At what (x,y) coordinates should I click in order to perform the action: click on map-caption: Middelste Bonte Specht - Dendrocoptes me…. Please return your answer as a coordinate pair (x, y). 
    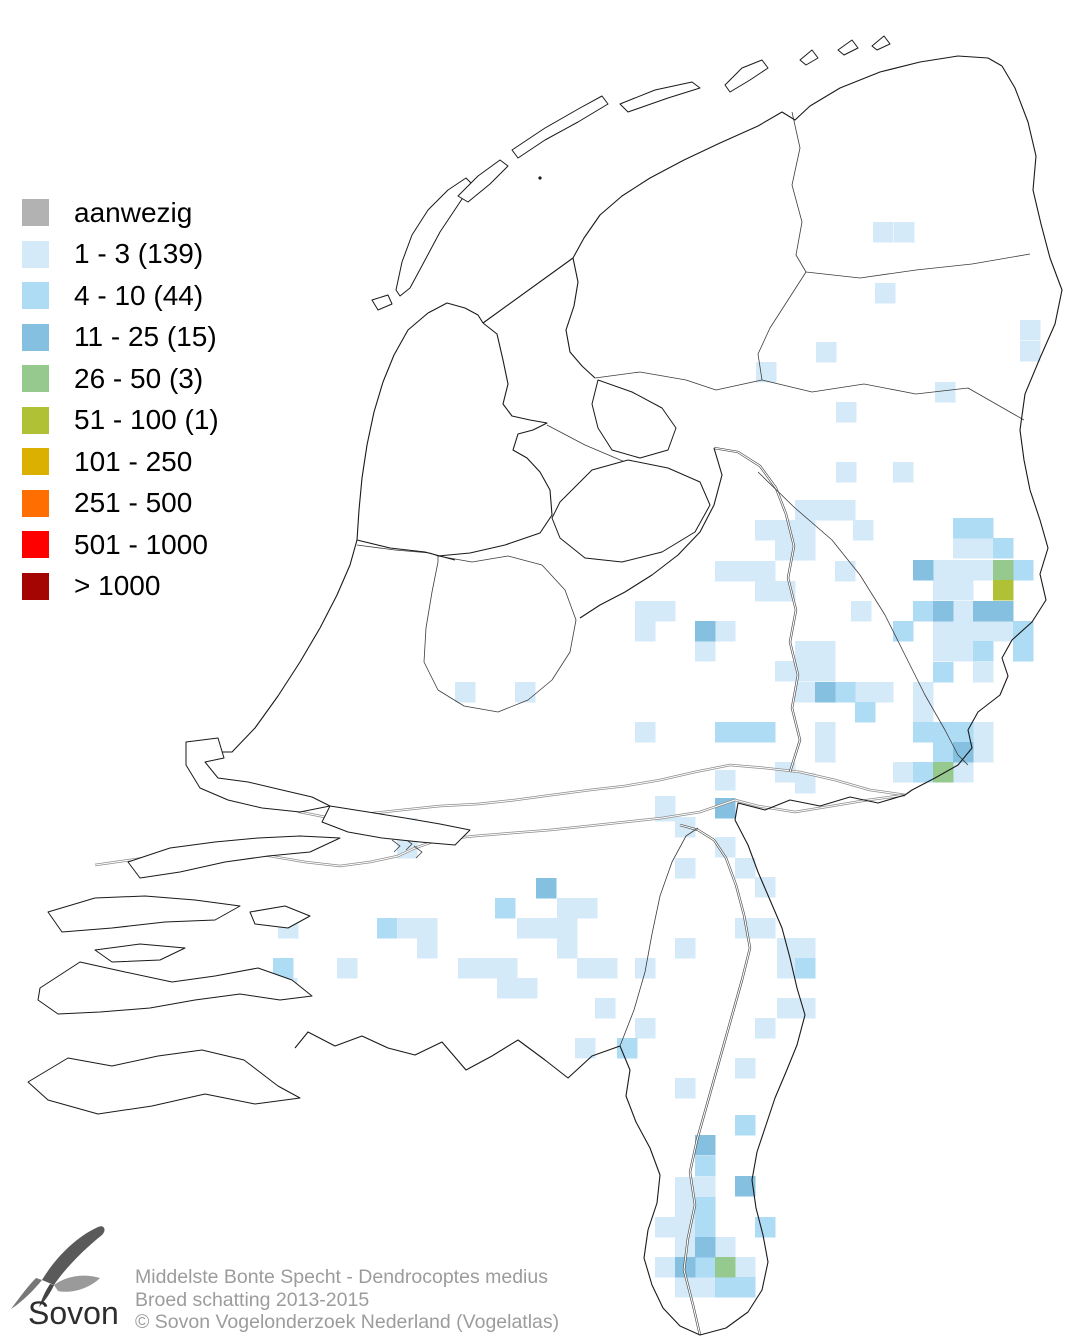
    Looking at the image, I should click on (347, 1300).